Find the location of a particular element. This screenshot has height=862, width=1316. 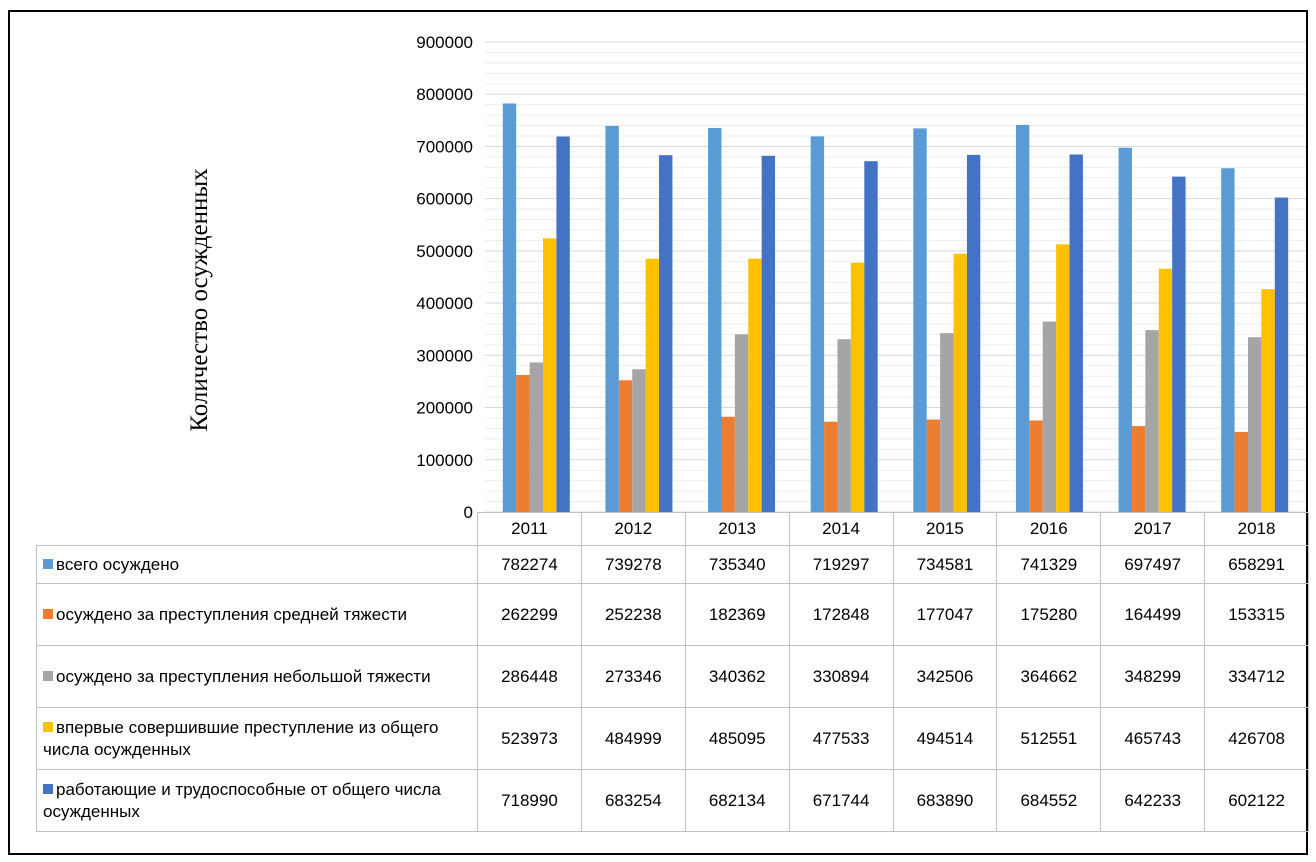

data-value-cell: 153315 is located at coordinates (1256, 614).